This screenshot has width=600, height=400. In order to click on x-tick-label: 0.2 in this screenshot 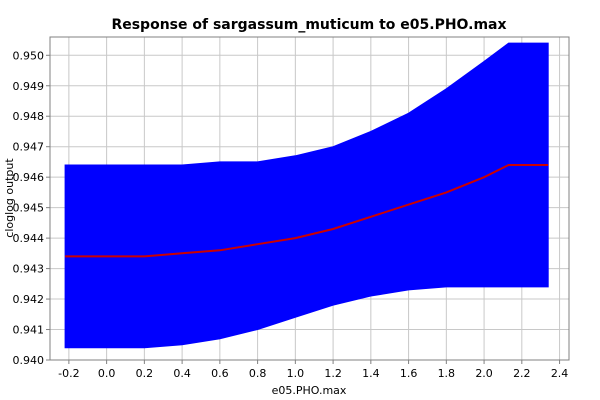, I will do `click(145, 373)`.